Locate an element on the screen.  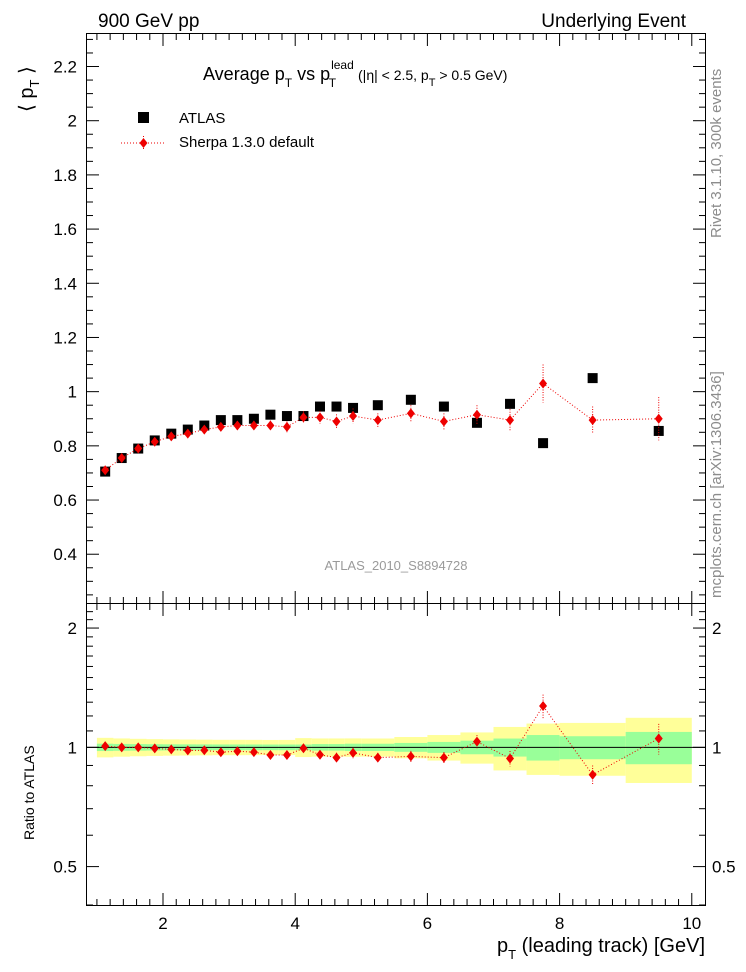
ratio-y-tick-label-right: 2 is located at coordinates (716, 628).